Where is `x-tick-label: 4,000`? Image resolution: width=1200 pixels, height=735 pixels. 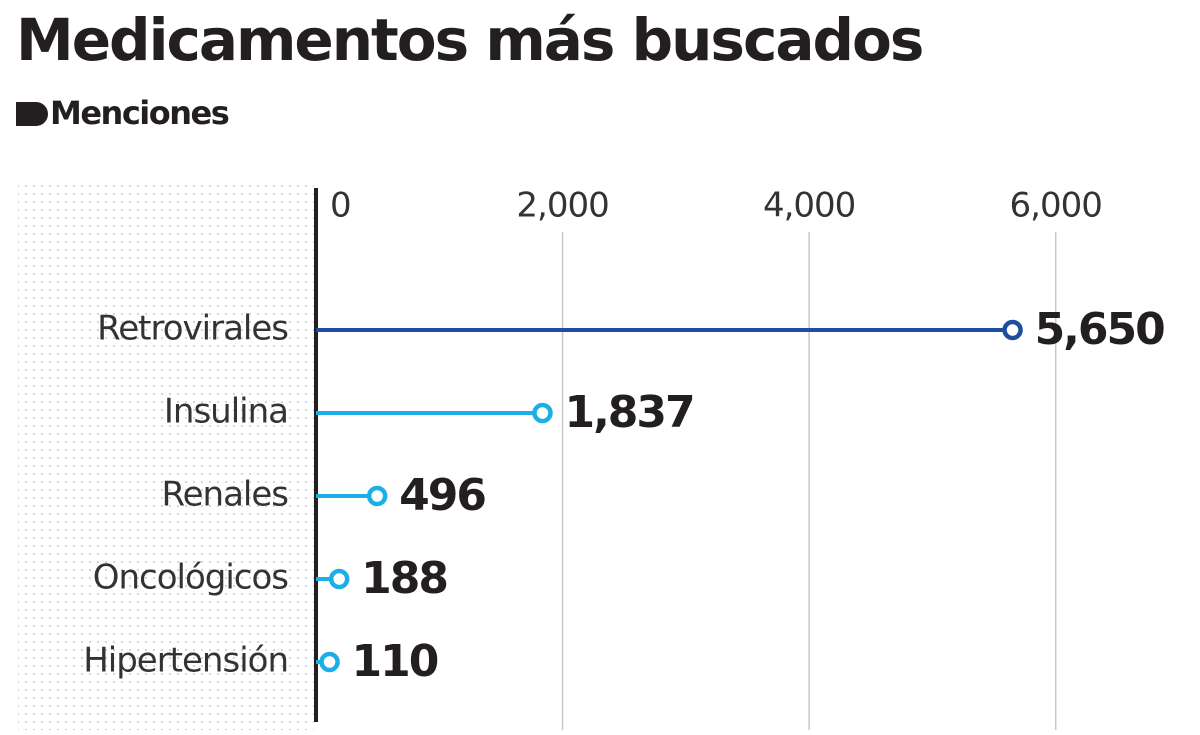
x-tick-label: 4,000 is located at coordinates (809, 206).